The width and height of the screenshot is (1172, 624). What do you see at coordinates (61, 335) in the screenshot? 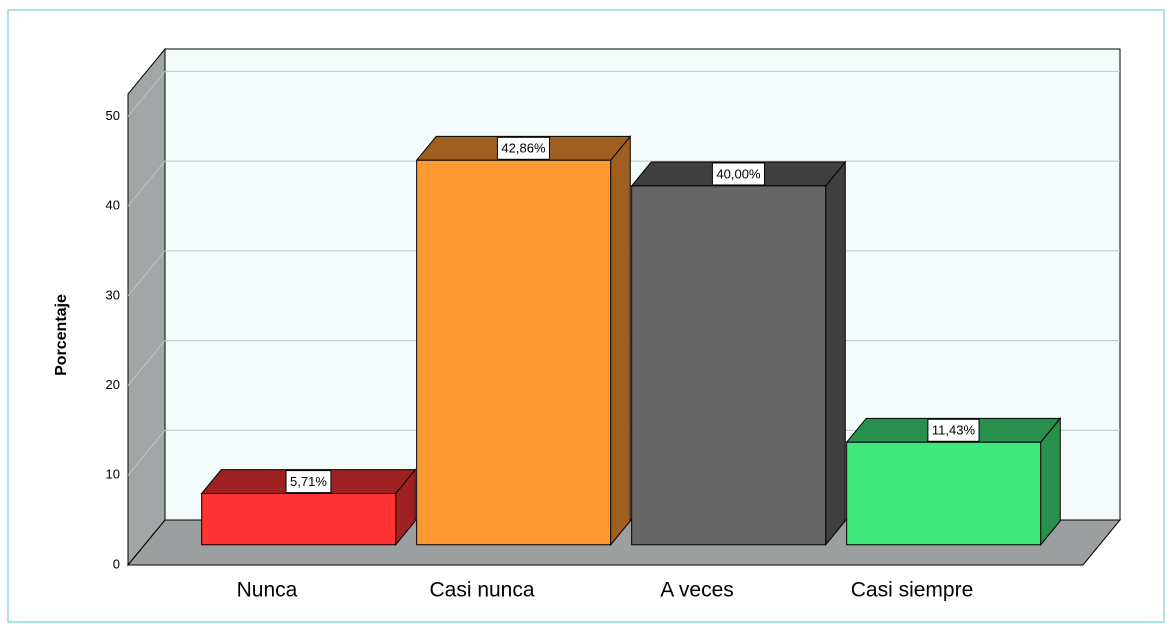
I see `y-axis-label: Porcentaje` at bounding box center [61, 335].